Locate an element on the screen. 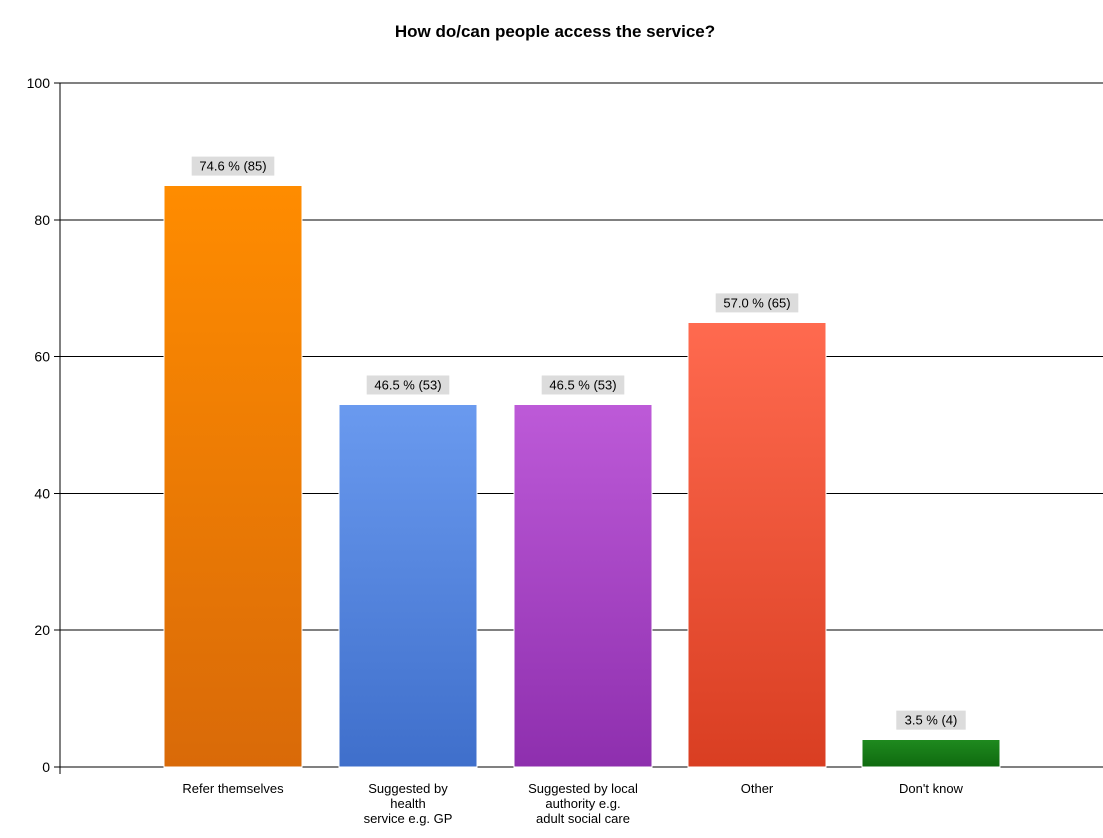 The height and width of the screenshot is (838, 1103). data-label: 3.5 % (4) is located at coordinates (931, 720).